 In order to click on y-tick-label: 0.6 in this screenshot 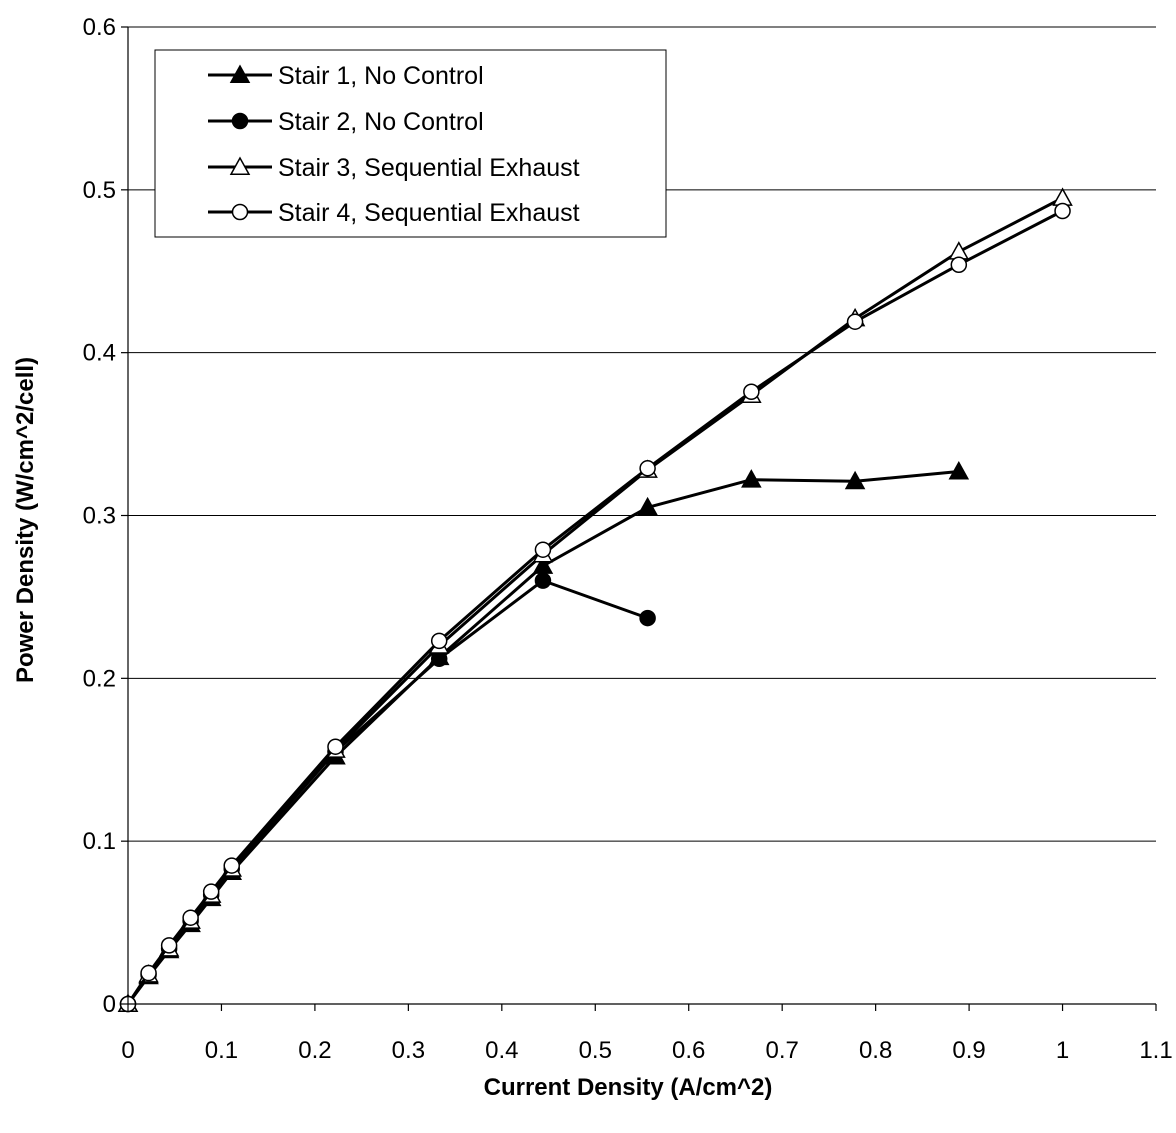, I will do `click(99, 27)`.